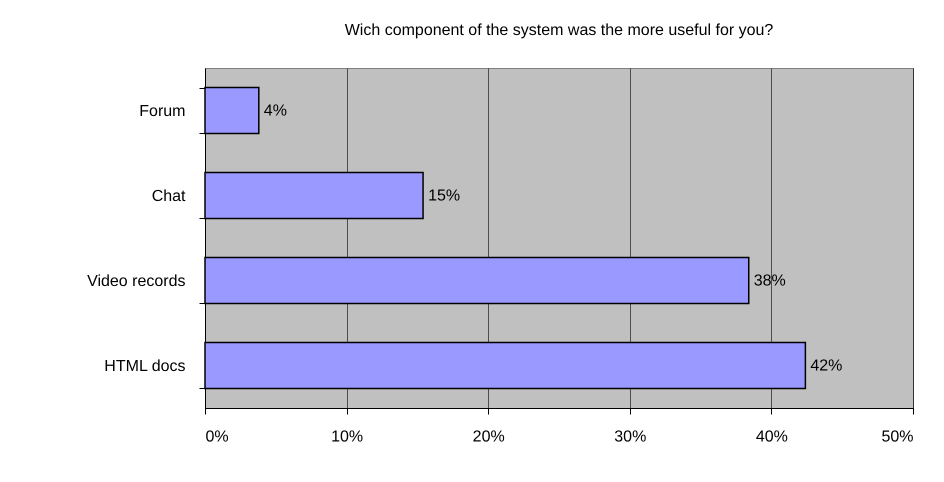 This screenshot has height=482, width=944. What do you see at coordinates (444, 196) in the screenshot?
I see `data-label: 15%` at bounding box center [444, 196].